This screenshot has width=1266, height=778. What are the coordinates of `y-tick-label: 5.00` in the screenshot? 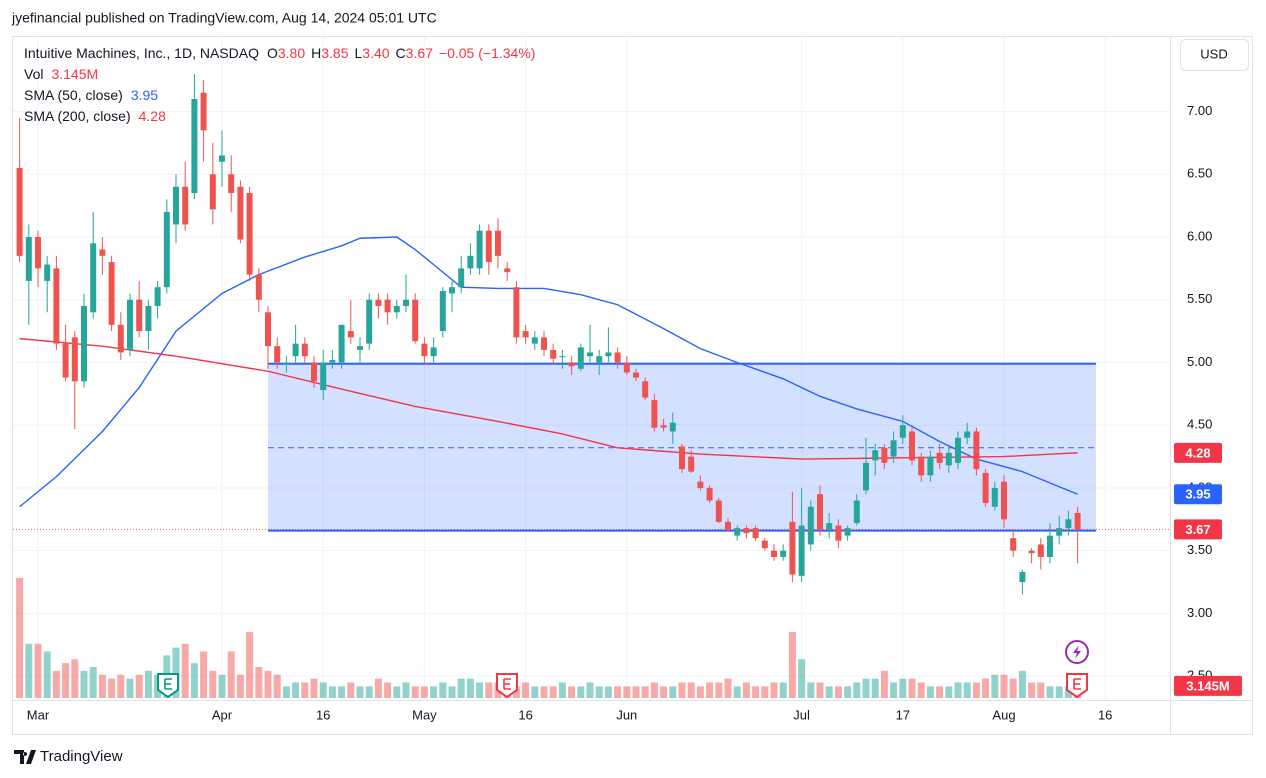 It's located at (1199, 361).